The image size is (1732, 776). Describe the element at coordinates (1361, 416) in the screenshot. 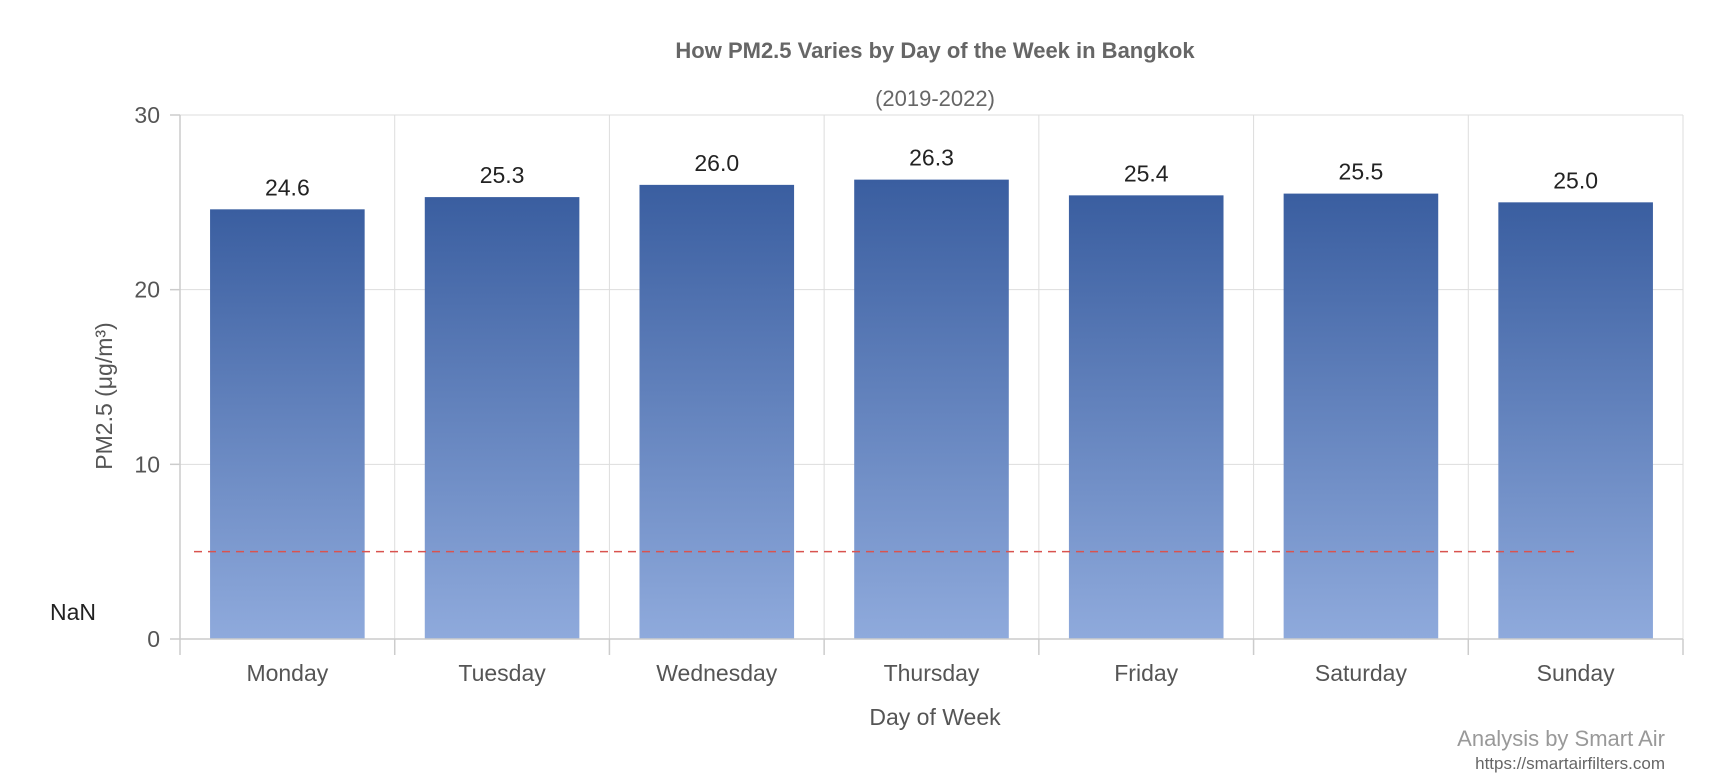

I see `bar-saturday` at that location.